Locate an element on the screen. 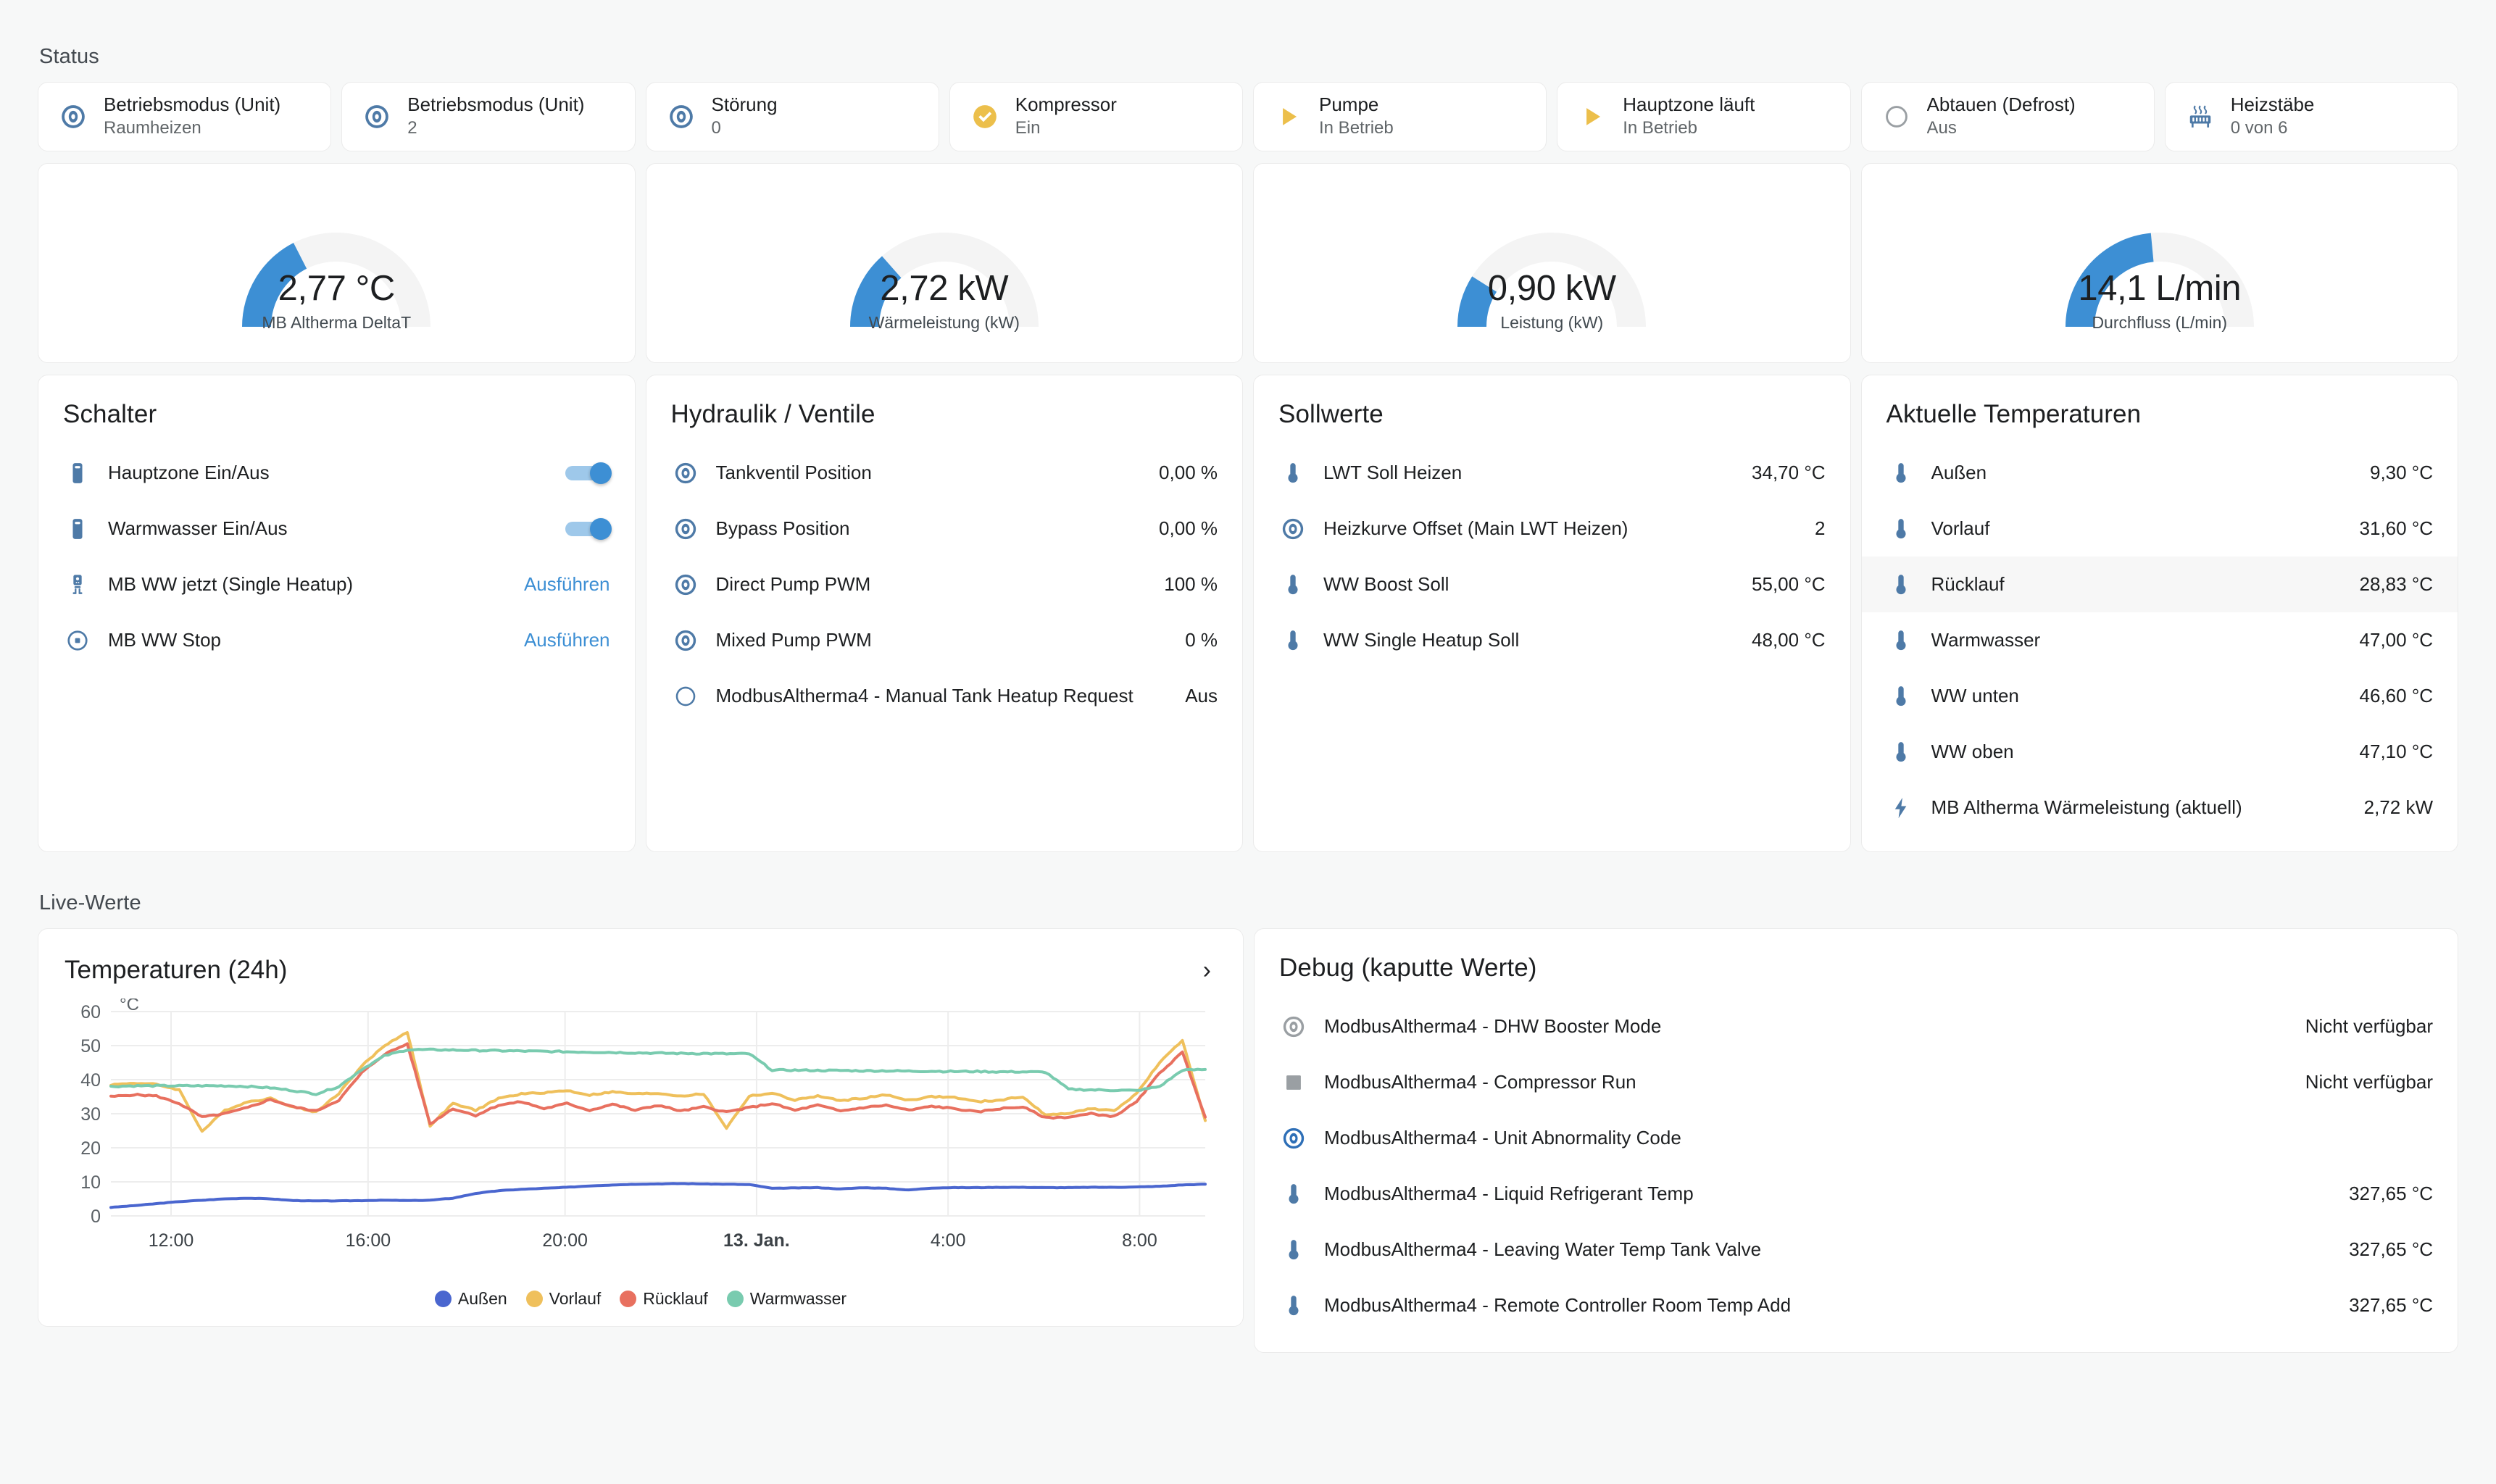 This screenshot has height=1484, width=2496. entity-row: MB WW Stop Ausführen is located at coordinates (336, 640).